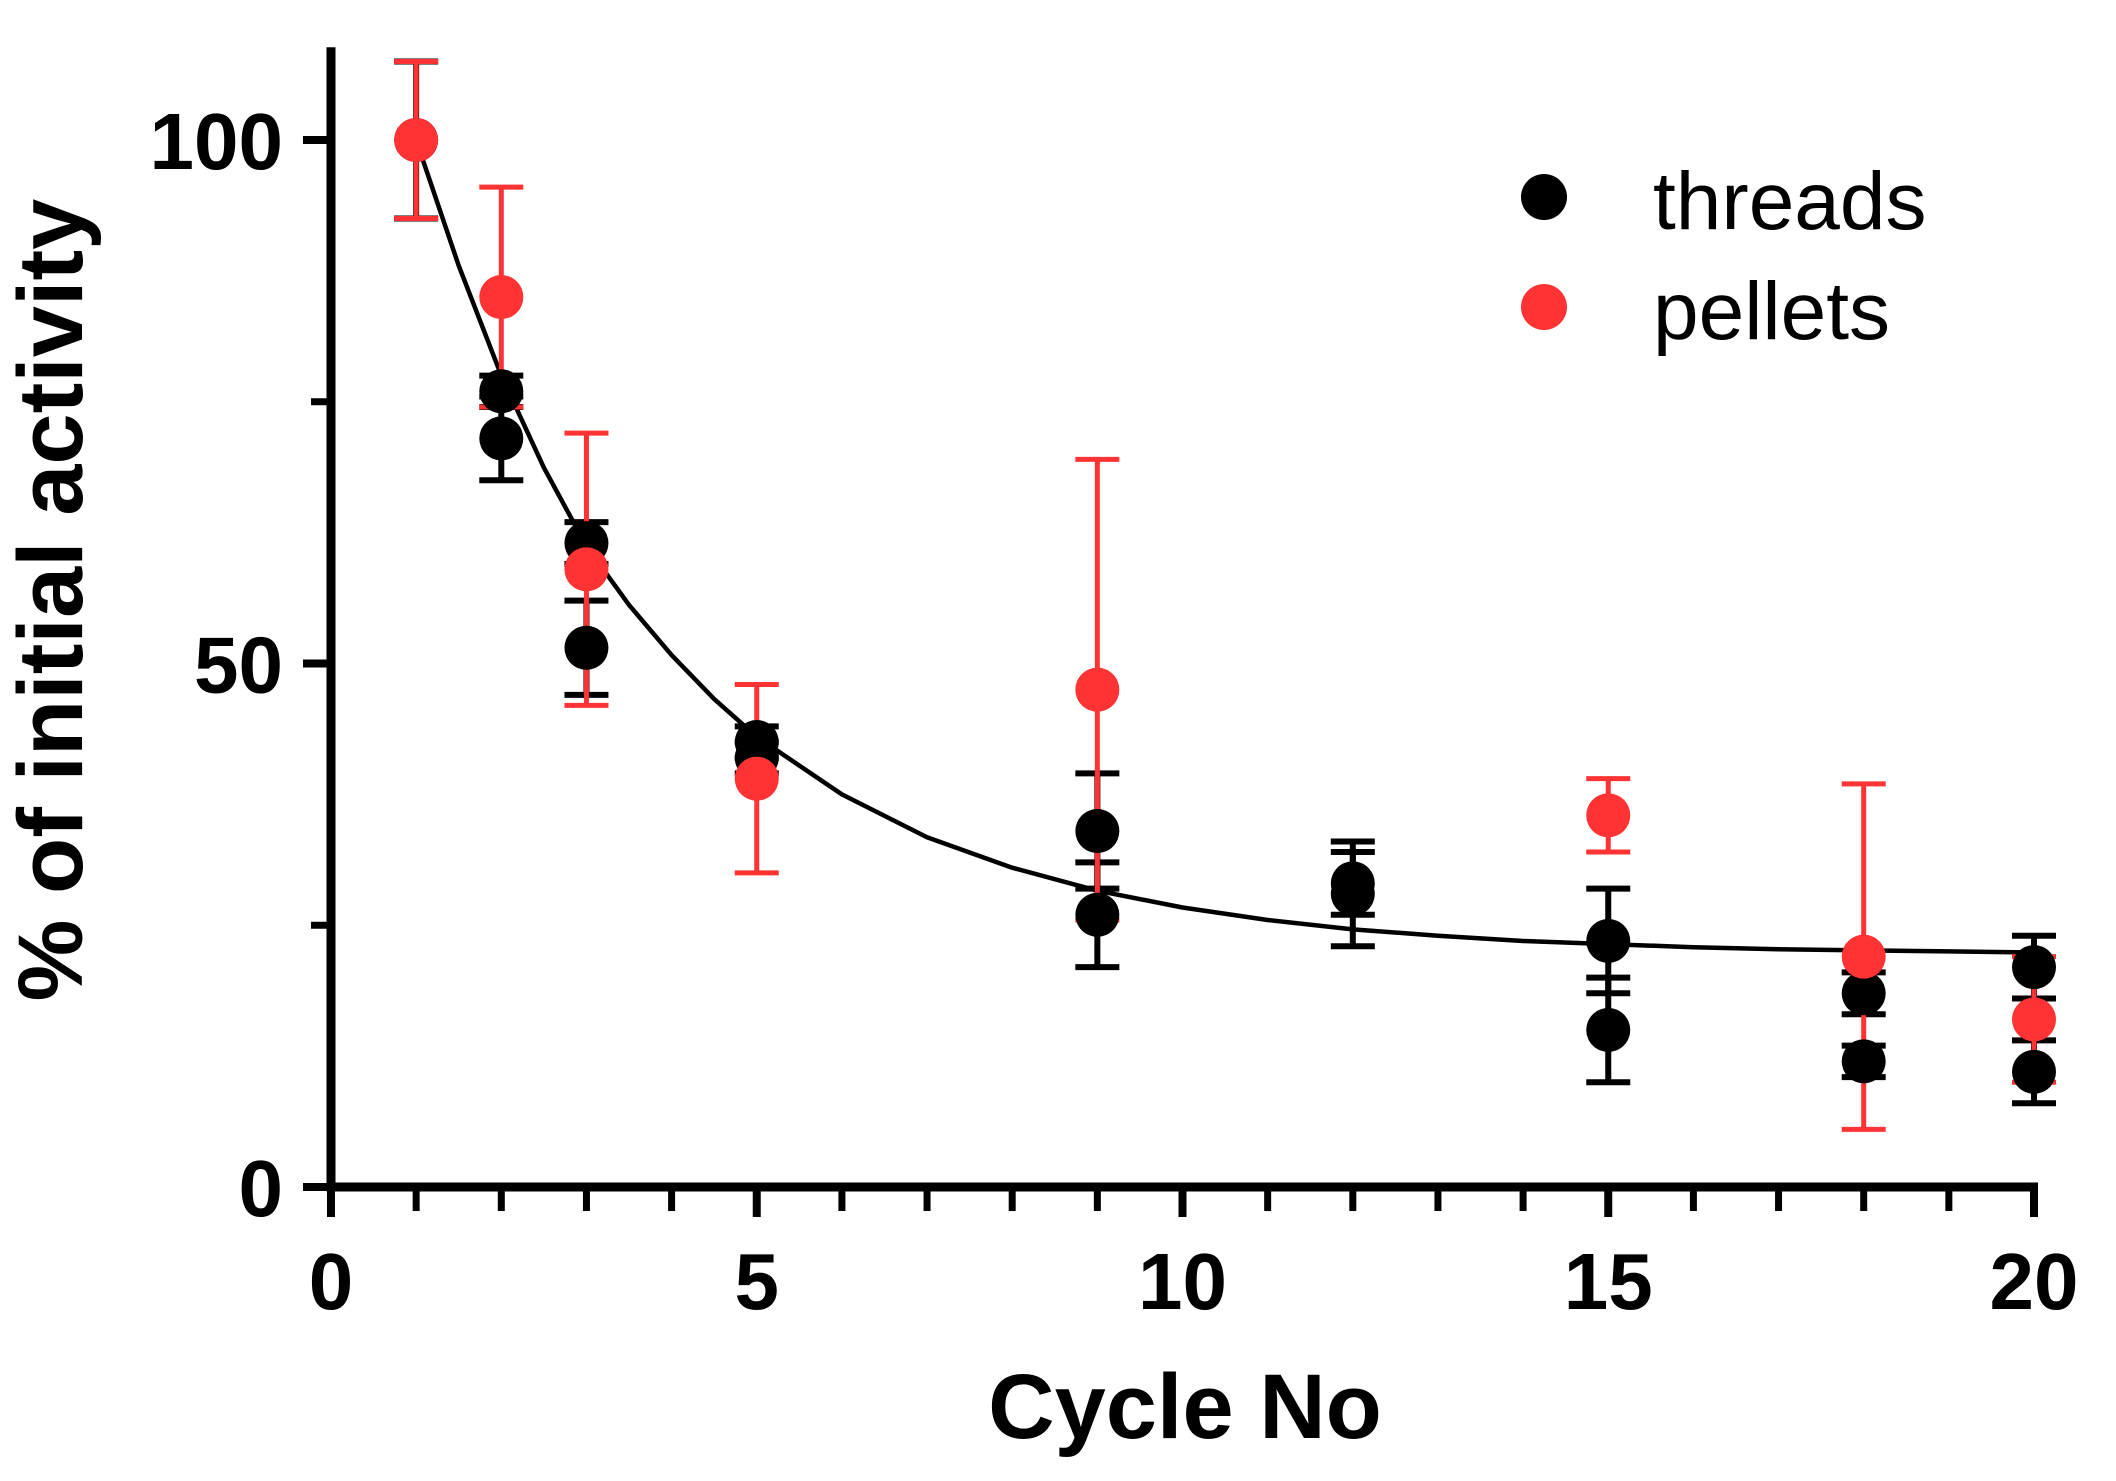 Image resolution: width=2116 pixels, height=1481 pixels. What do you see at coordinates (331, 1281) in the screenshot?
I see `x-tick-label: 0` at bounding box center [331, 1281].